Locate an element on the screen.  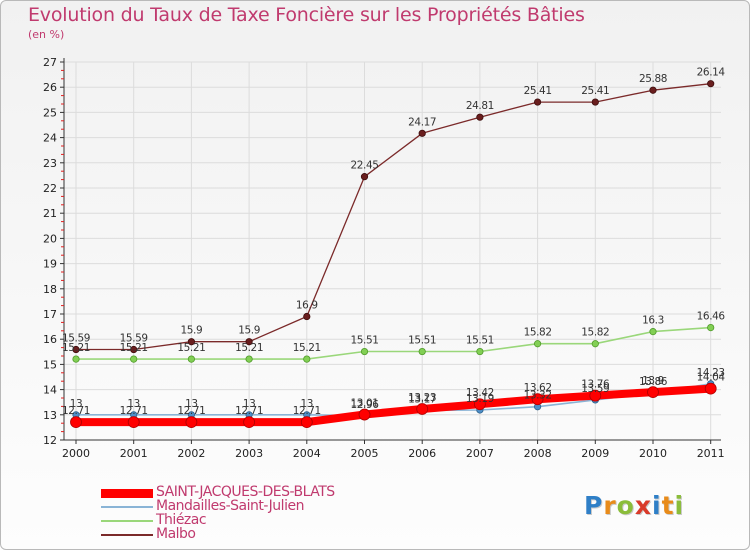
point-saint-jacques-des-blats-2005 is located at coordinates (364, 414).